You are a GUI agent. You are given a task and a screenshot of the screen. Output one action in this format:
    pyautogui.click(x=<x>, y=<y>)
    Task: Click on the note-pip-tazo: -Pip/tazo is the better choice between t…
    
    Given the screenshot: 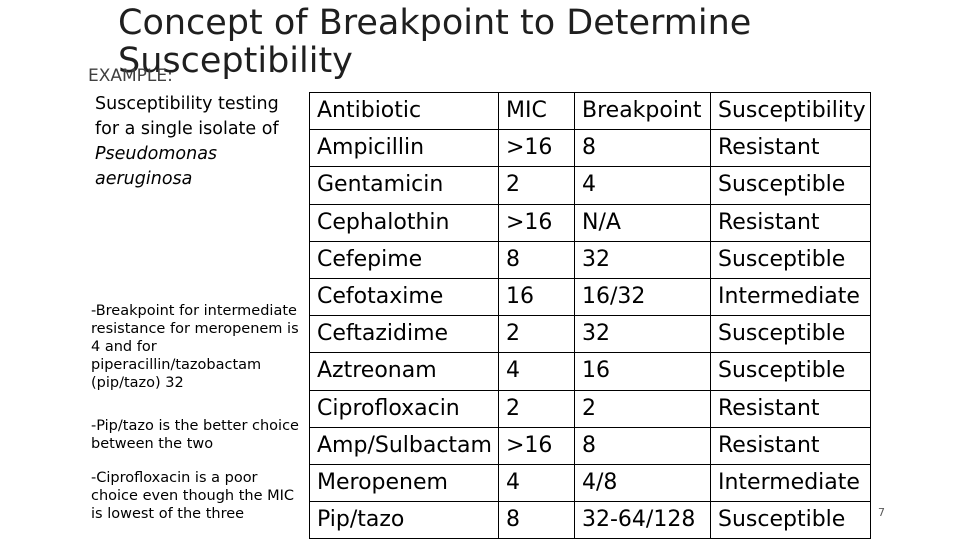 What is the action you would take?
    pyautogui.click(x=195, y=435)
    